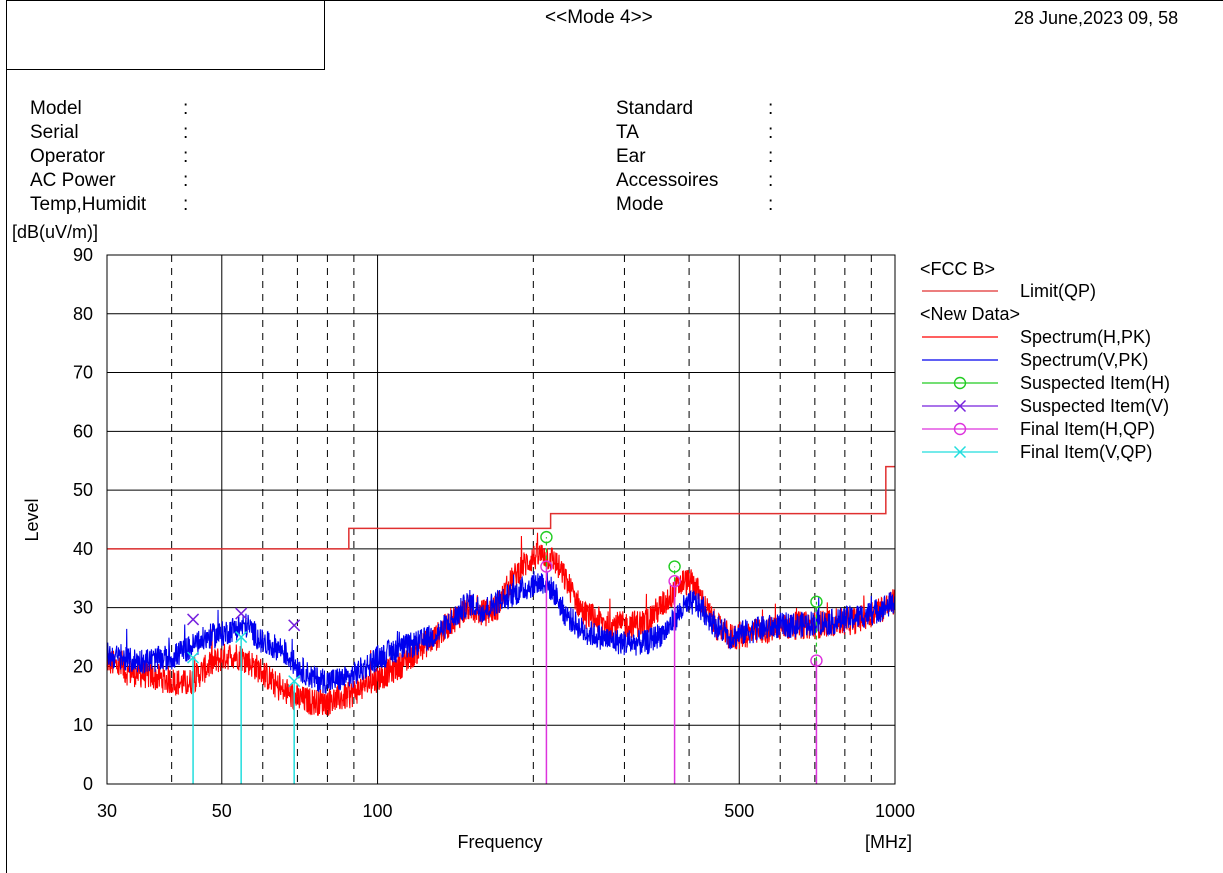  Describe the element at coordinates (186, 180) in the screenshot. I see `info-ac-power-sep: :` at that location.